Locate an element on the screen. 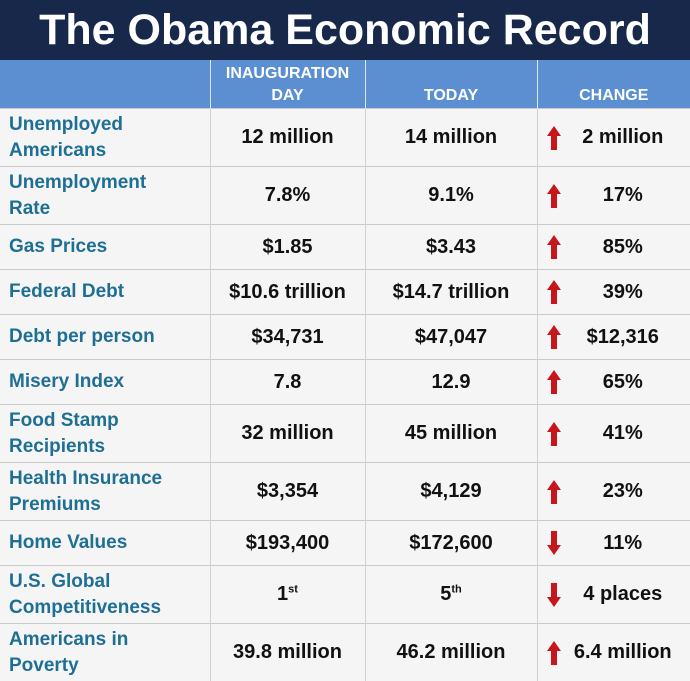 The width and height of the screenshot is (690, 681). today-value-text: 46.2 million is located at coordinates (451, 652).